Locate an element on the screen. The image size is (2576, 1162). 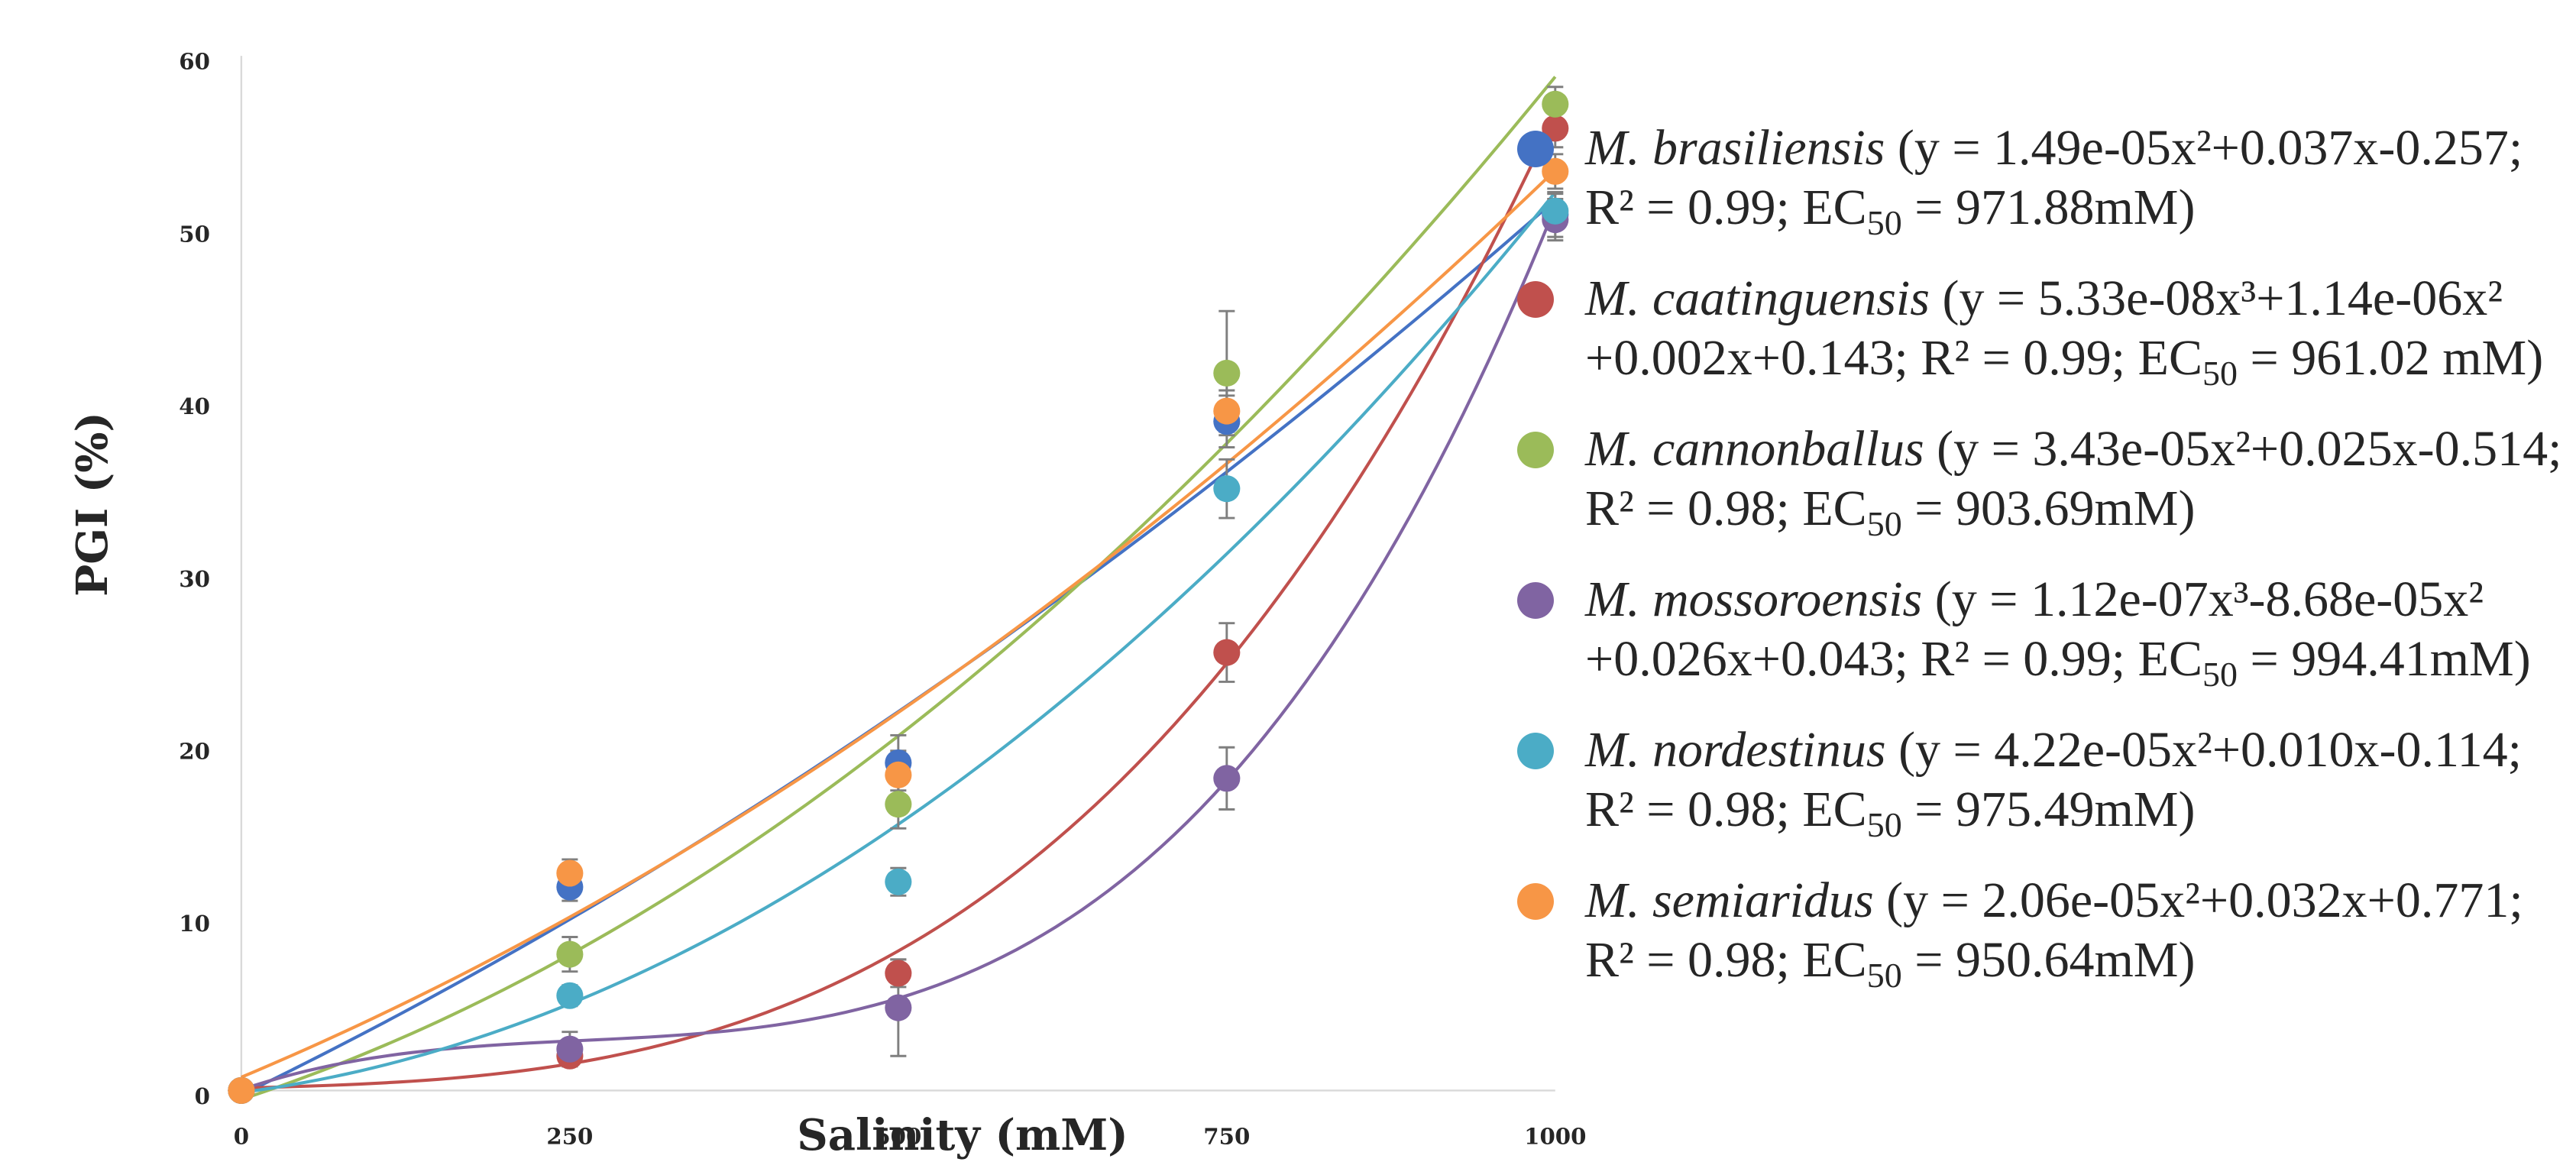
y-tick-label: 20 is located at coordinates (194, 752).